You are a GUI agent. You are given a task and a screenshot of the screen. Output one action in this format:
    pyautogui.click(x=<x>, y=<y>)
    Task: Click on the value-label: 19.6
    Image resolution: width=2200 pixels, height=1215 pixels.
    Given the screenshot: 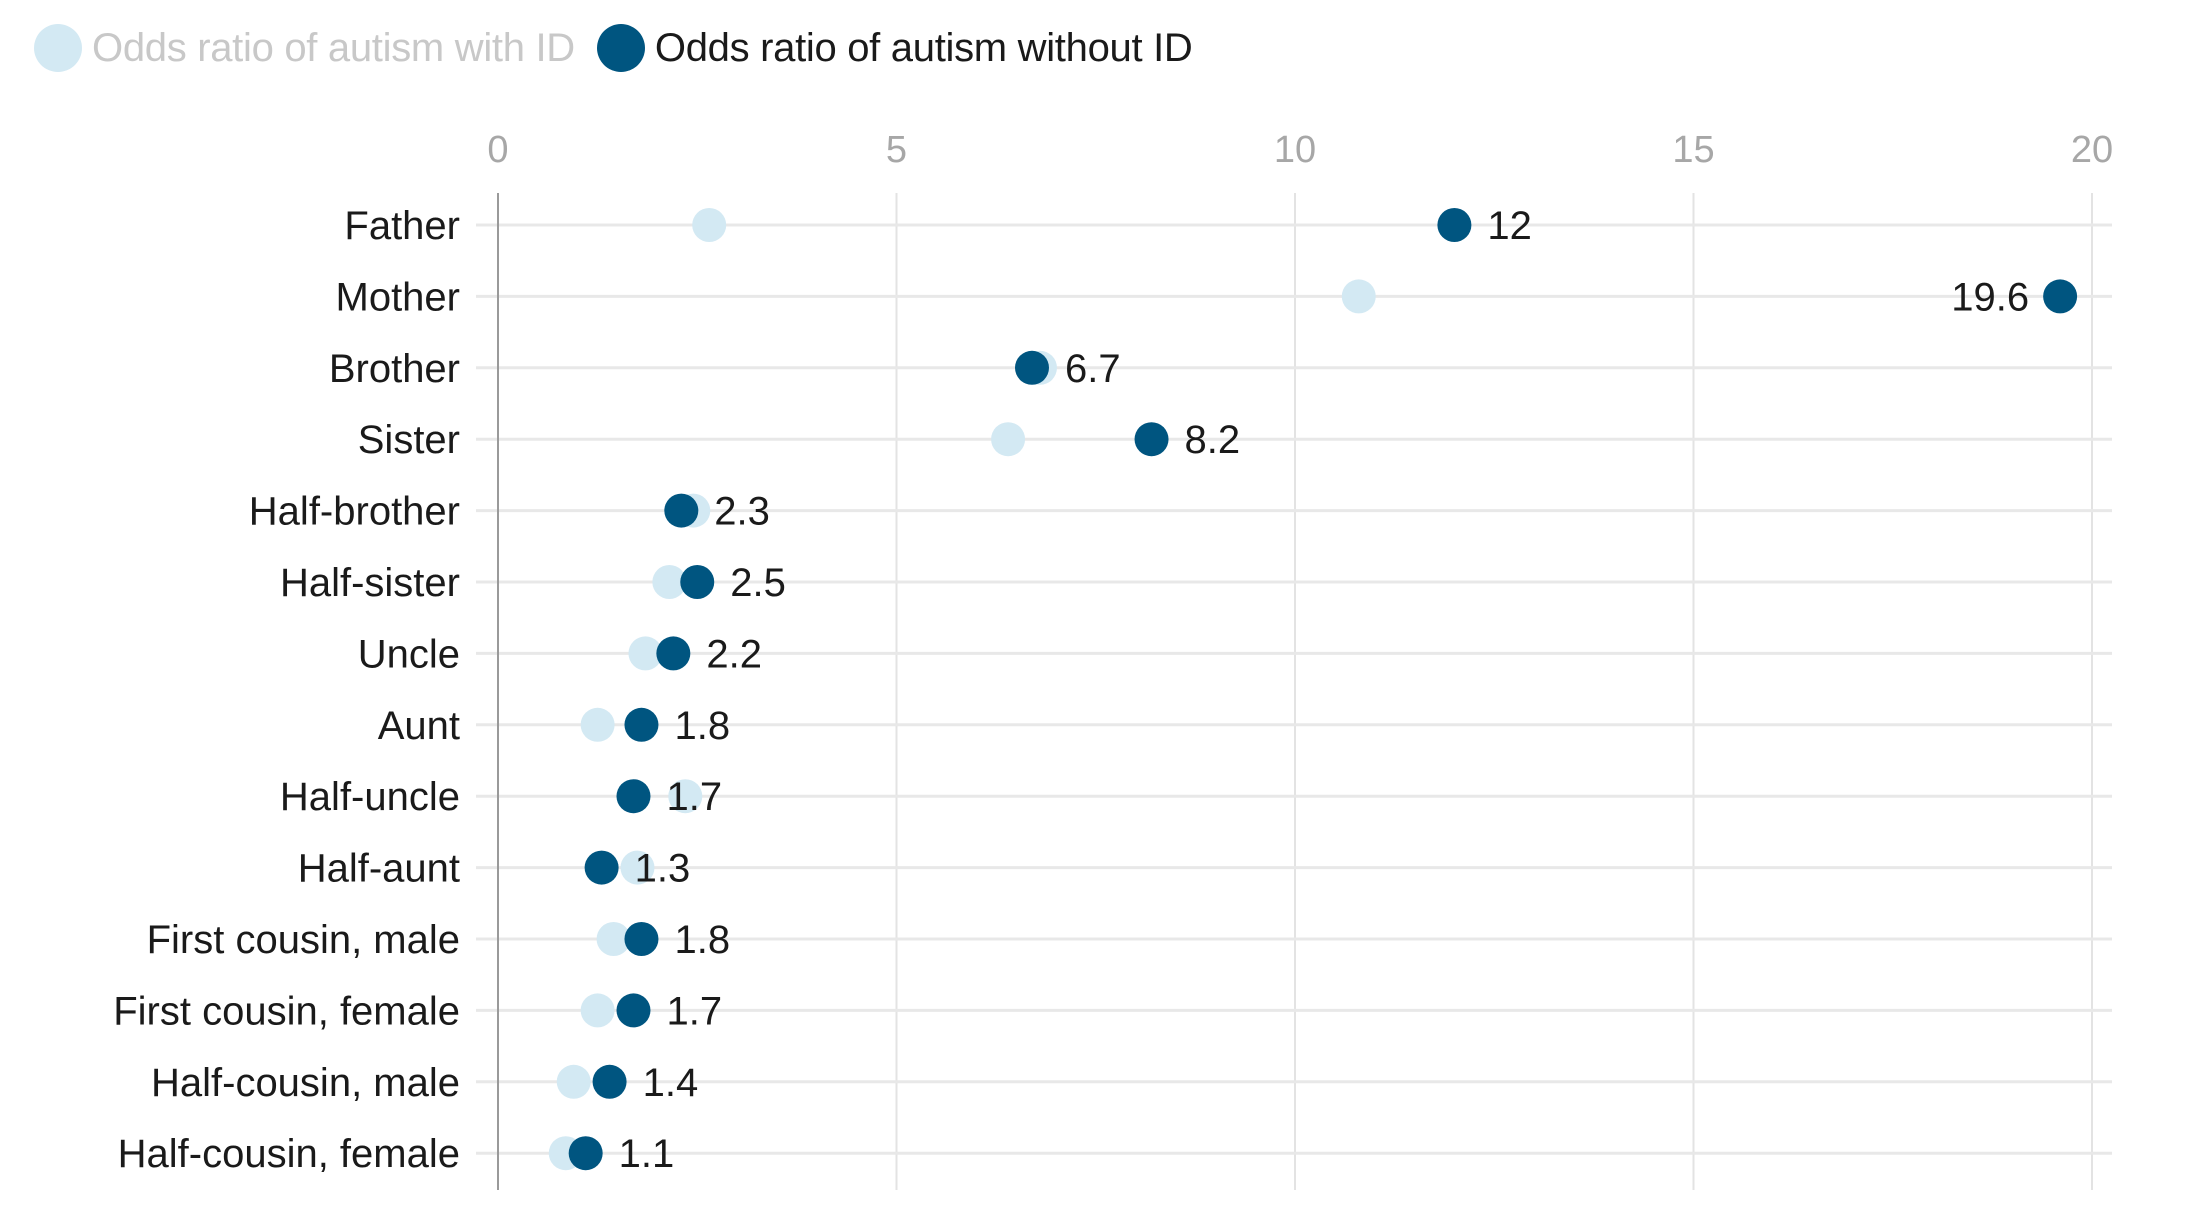 What is the action you would take?
    pyautogui.click(x=1990, y=297)
    